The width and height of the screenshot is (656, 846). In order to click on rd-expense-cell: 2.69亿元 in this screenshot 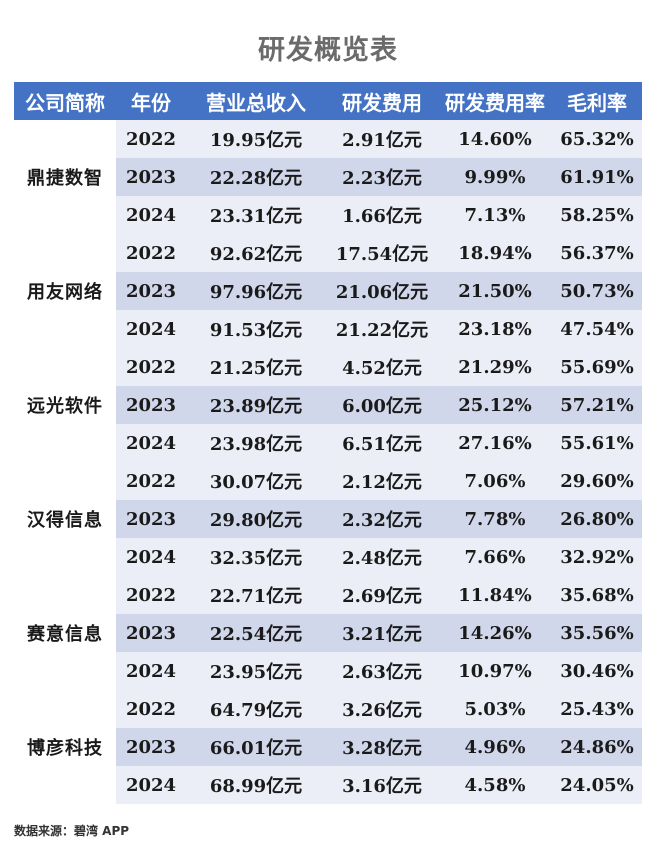, I will do `click(382, 595)`.